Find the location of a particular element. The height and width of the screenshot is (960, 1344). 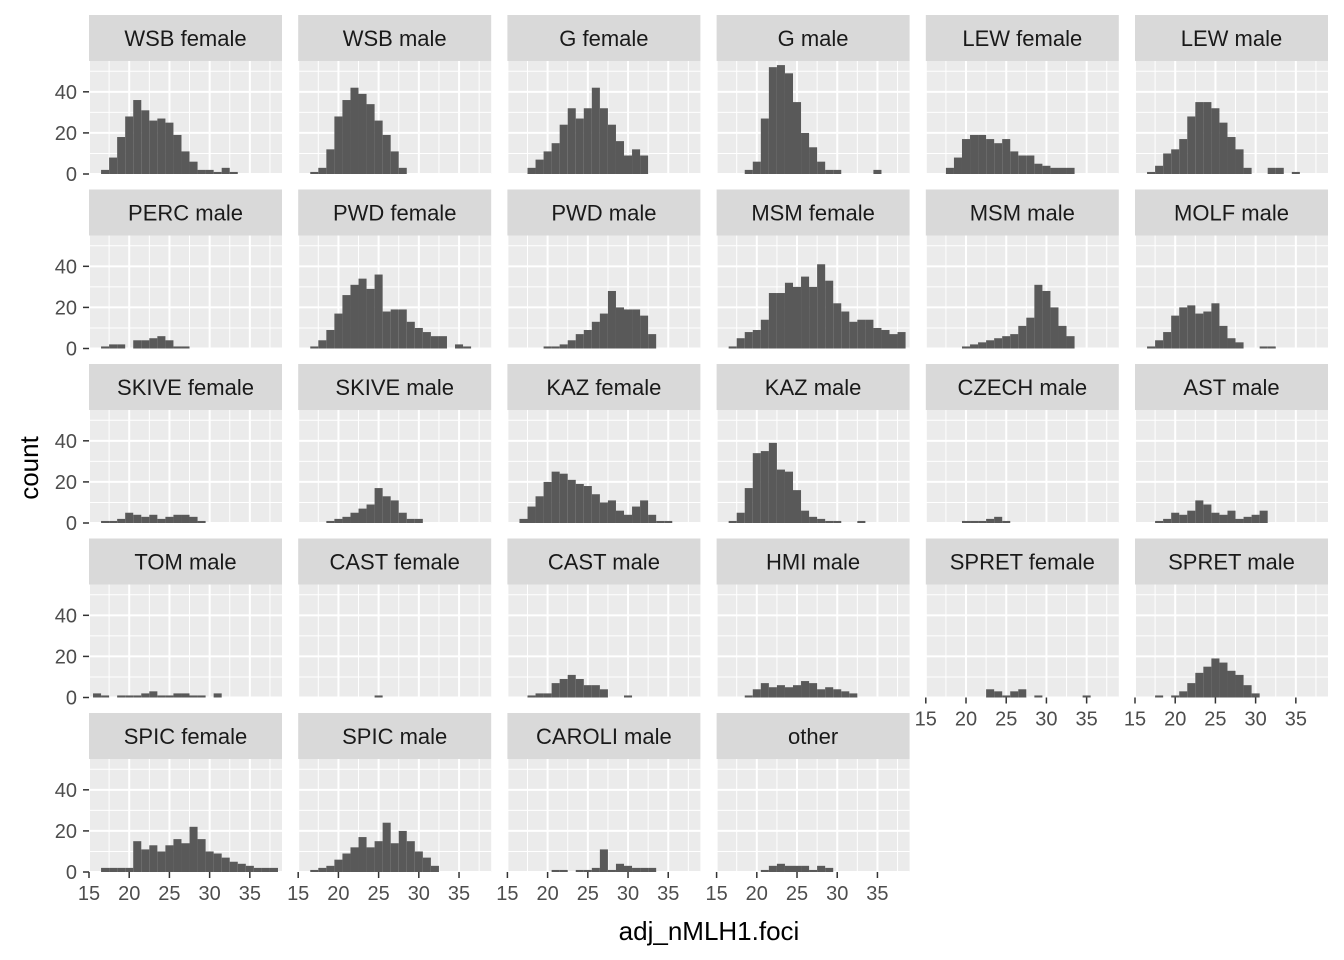

y-tick-label: 20 is located at coordinates (66, 657).